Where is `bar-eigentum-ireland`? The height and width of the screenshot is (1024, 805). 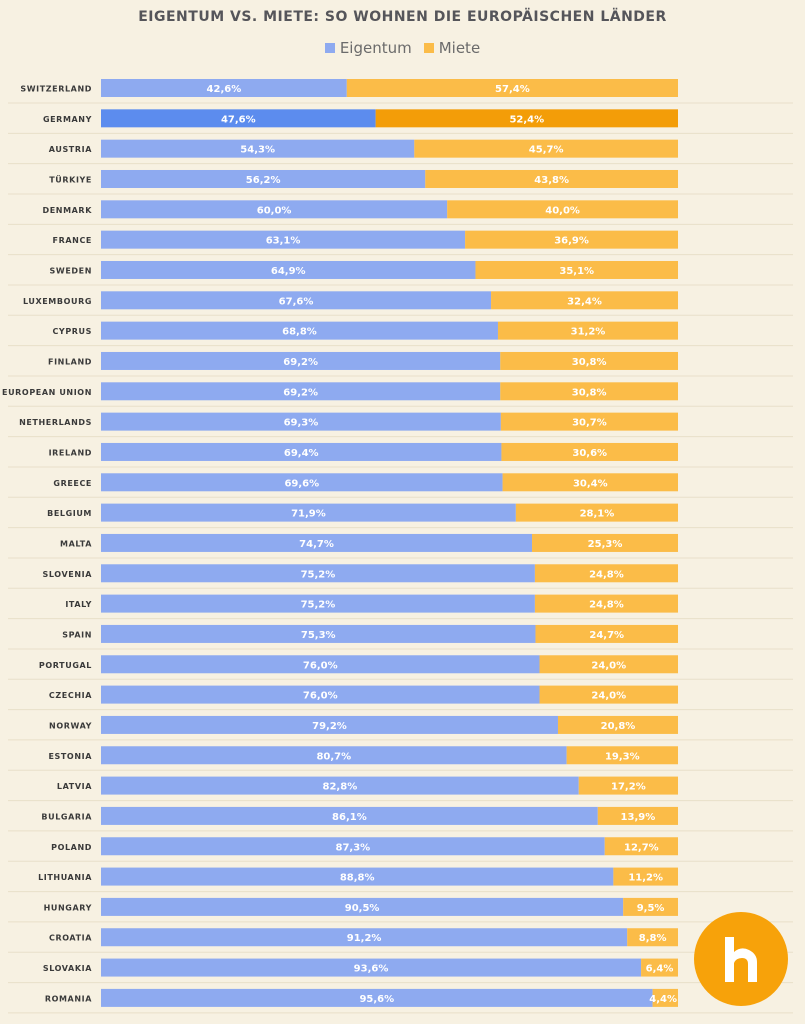
bar-eigentum-ireland is located at coordinates (301, 451).